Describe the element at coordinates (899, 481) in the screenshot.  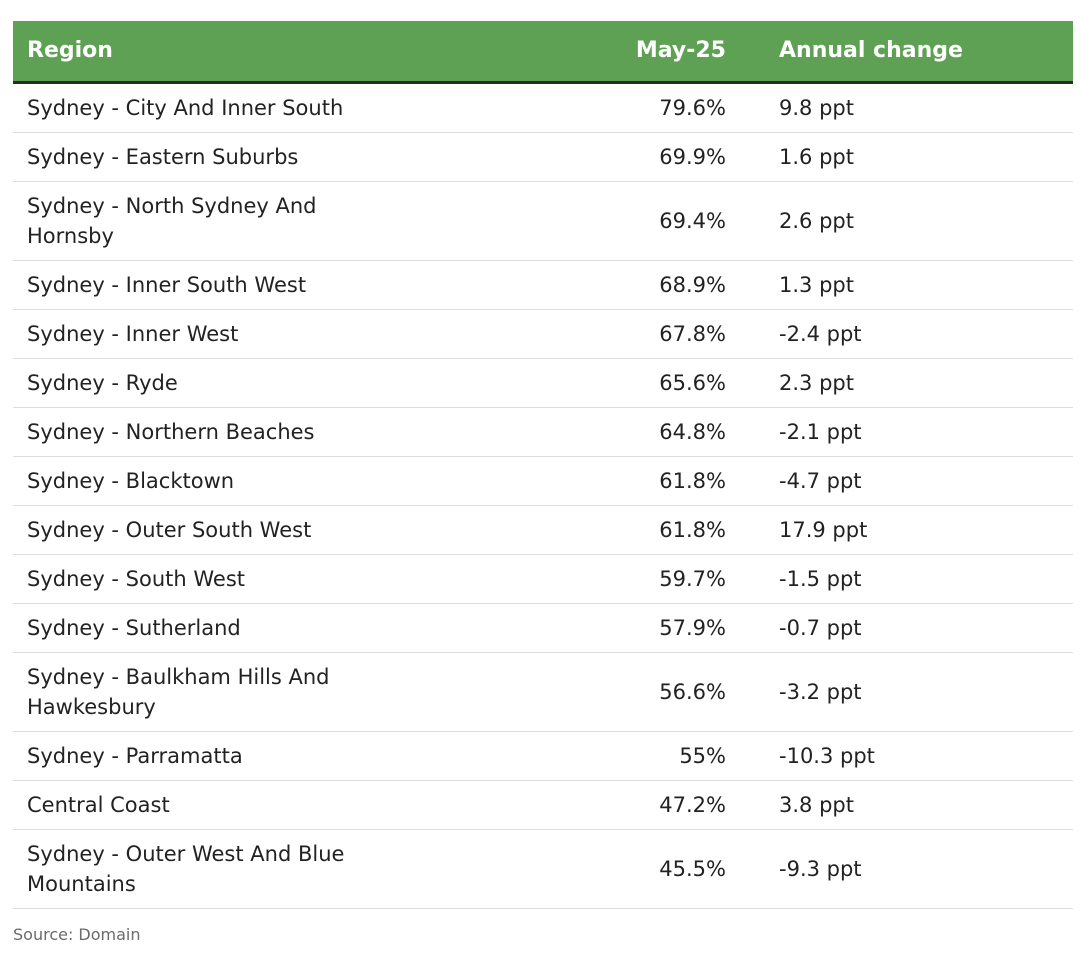
I see `annual-change-cell: -4.7 ppt` at that location.